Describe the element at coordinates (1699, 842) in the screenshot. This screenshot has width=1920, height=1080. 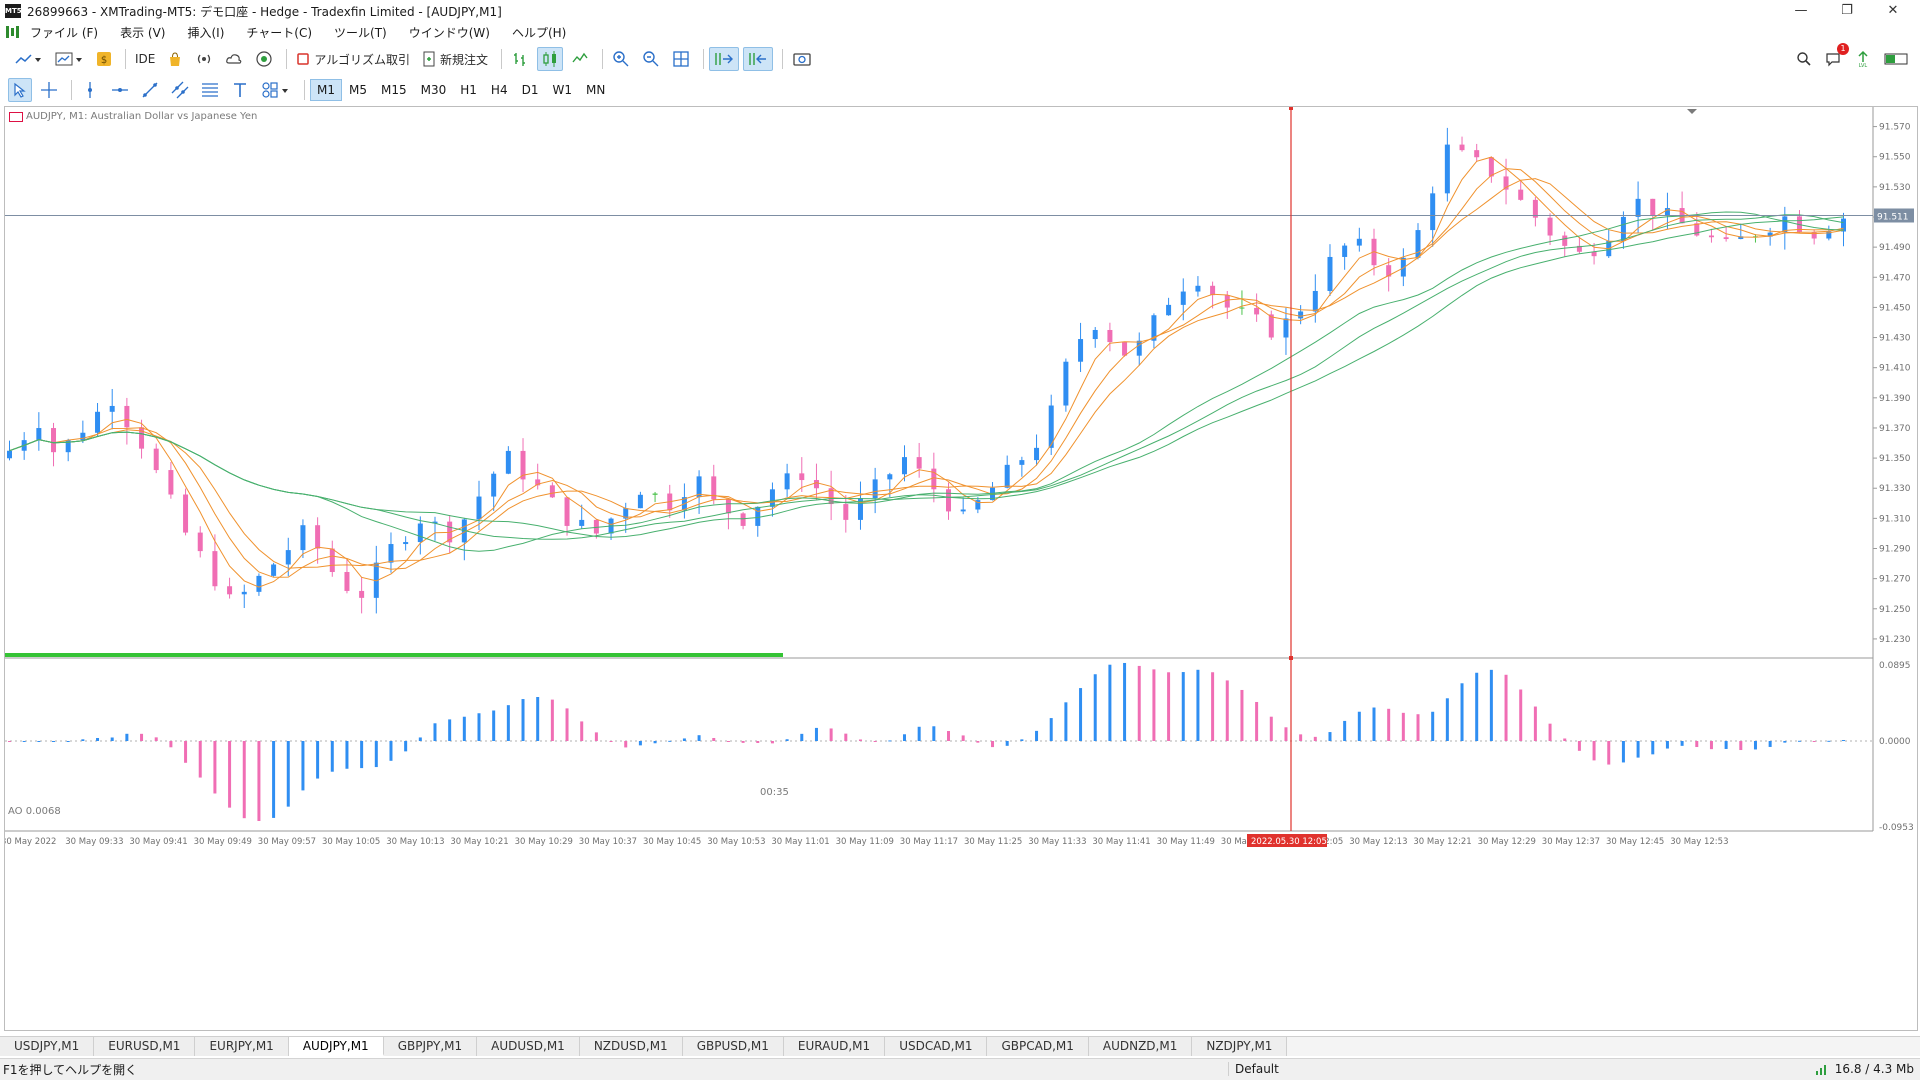
I see `time-tick-label: 30 May 12:53` at that location.